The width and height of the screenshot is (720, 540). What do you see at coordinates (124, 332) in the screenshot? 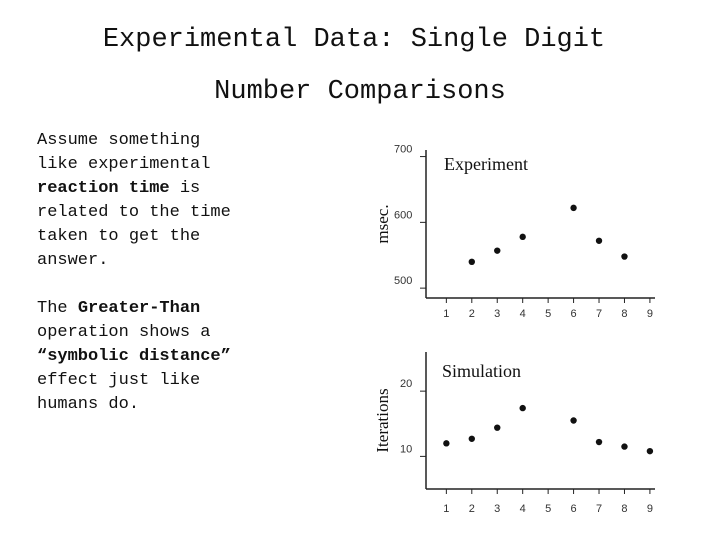
I see `p2-line: operation shows a` at bounding box center [124, 332].